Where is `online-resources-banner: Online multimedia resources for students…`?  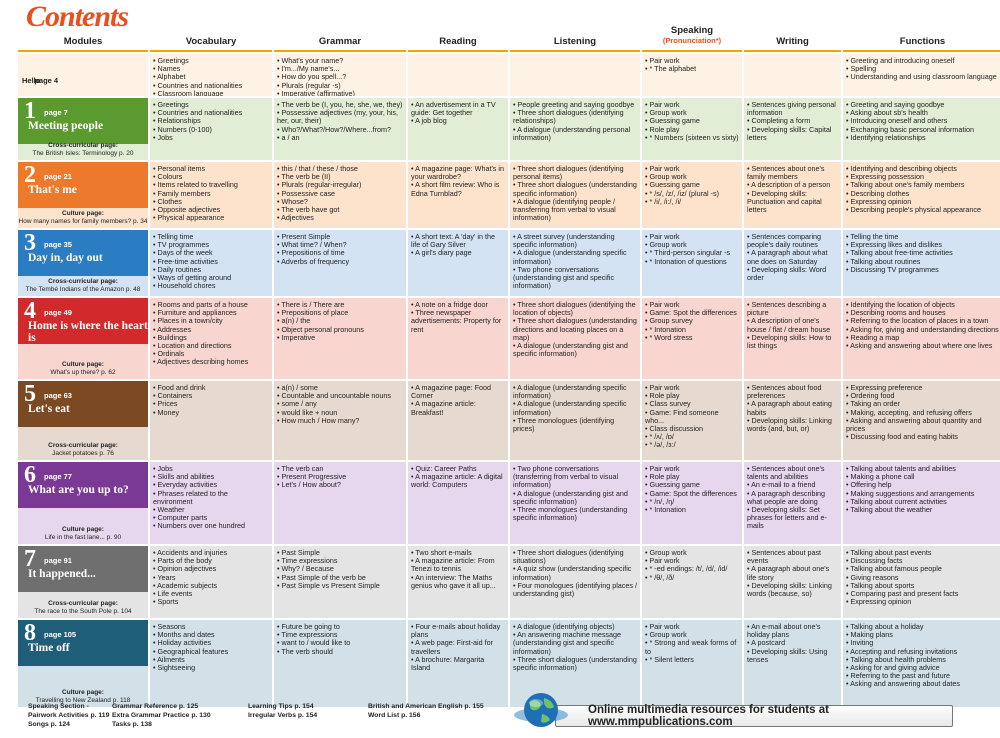 online-resources-banner: Online multimedia resources for students… is located at coordinates (754, 716).